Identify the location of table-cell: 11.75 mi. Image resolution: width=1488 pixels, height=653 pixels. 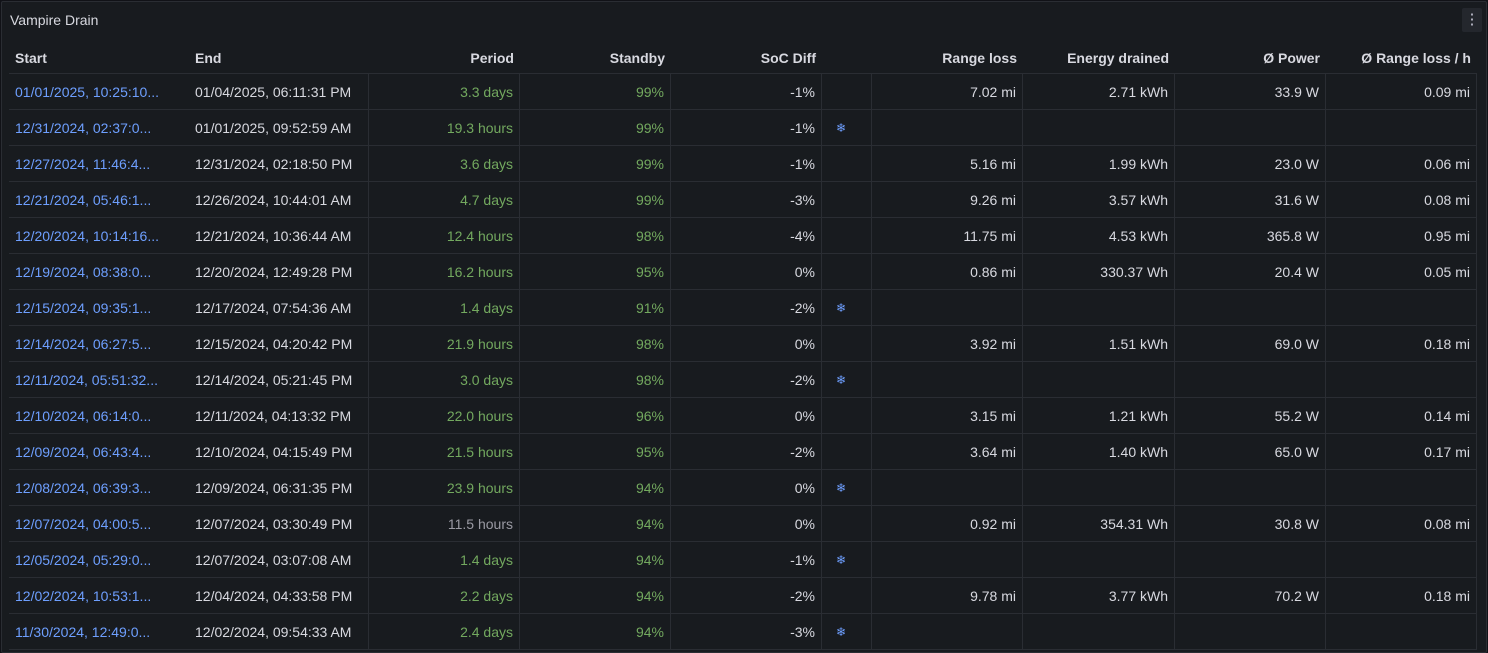
(947, 236).